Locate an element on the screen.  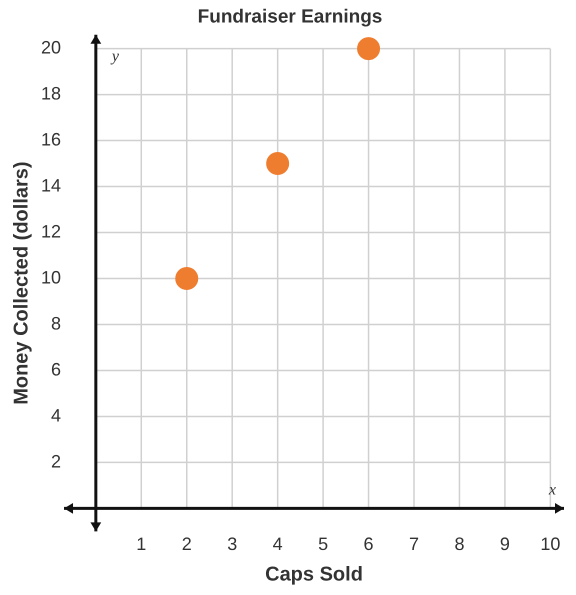
x-tick-label: 7 is located at coordinates (414, 544).